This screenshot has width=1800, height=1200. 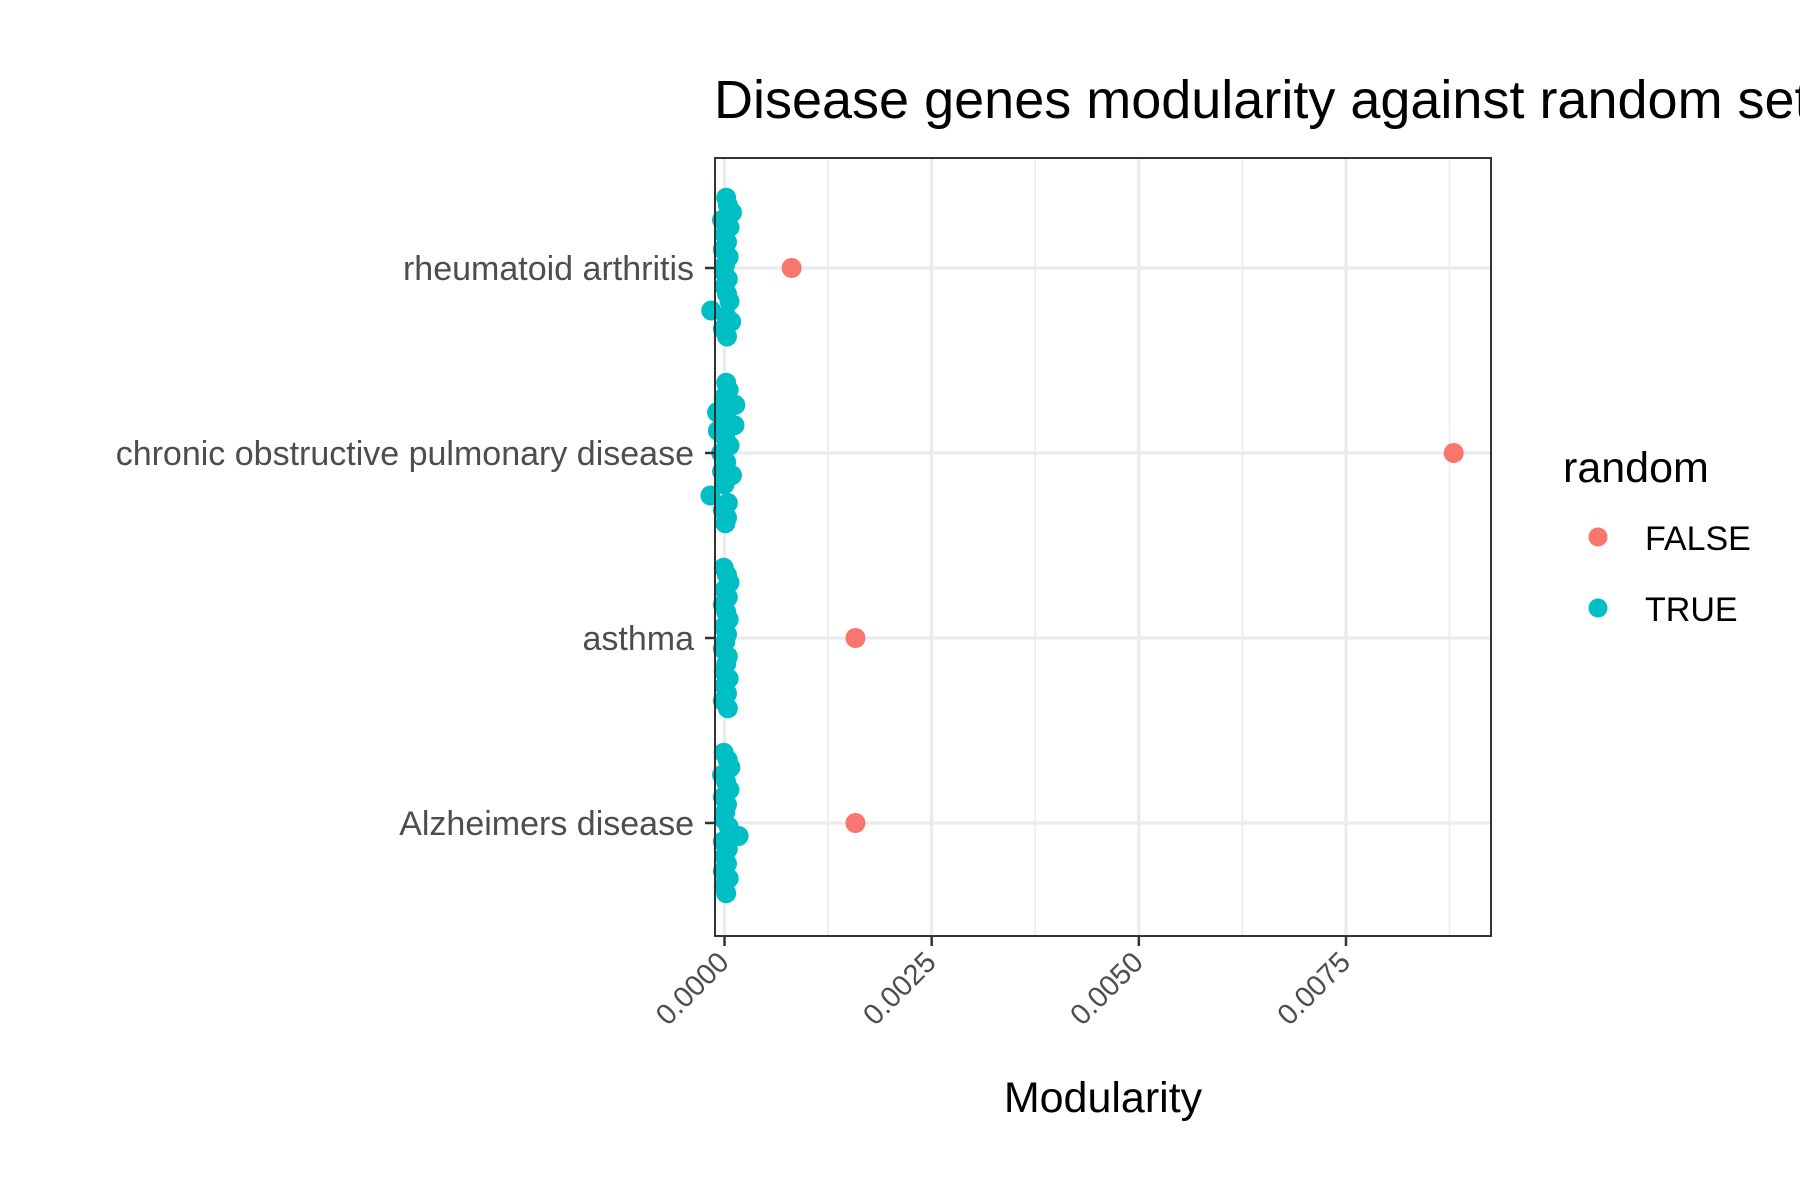 What do you see at coordinates (1698, 539) in the screenshot?
I see `legend-false-label: FALSE` at bounding box center [1698, 539].